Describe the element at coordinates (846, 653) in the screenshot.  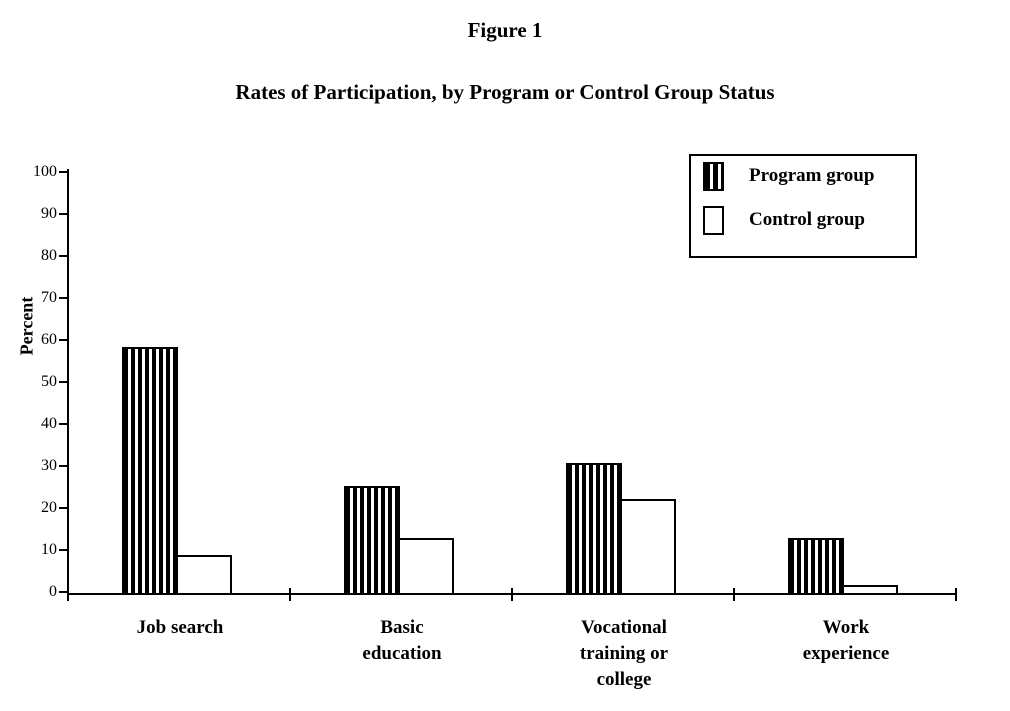
I see `category-label-line: experience` at that location.